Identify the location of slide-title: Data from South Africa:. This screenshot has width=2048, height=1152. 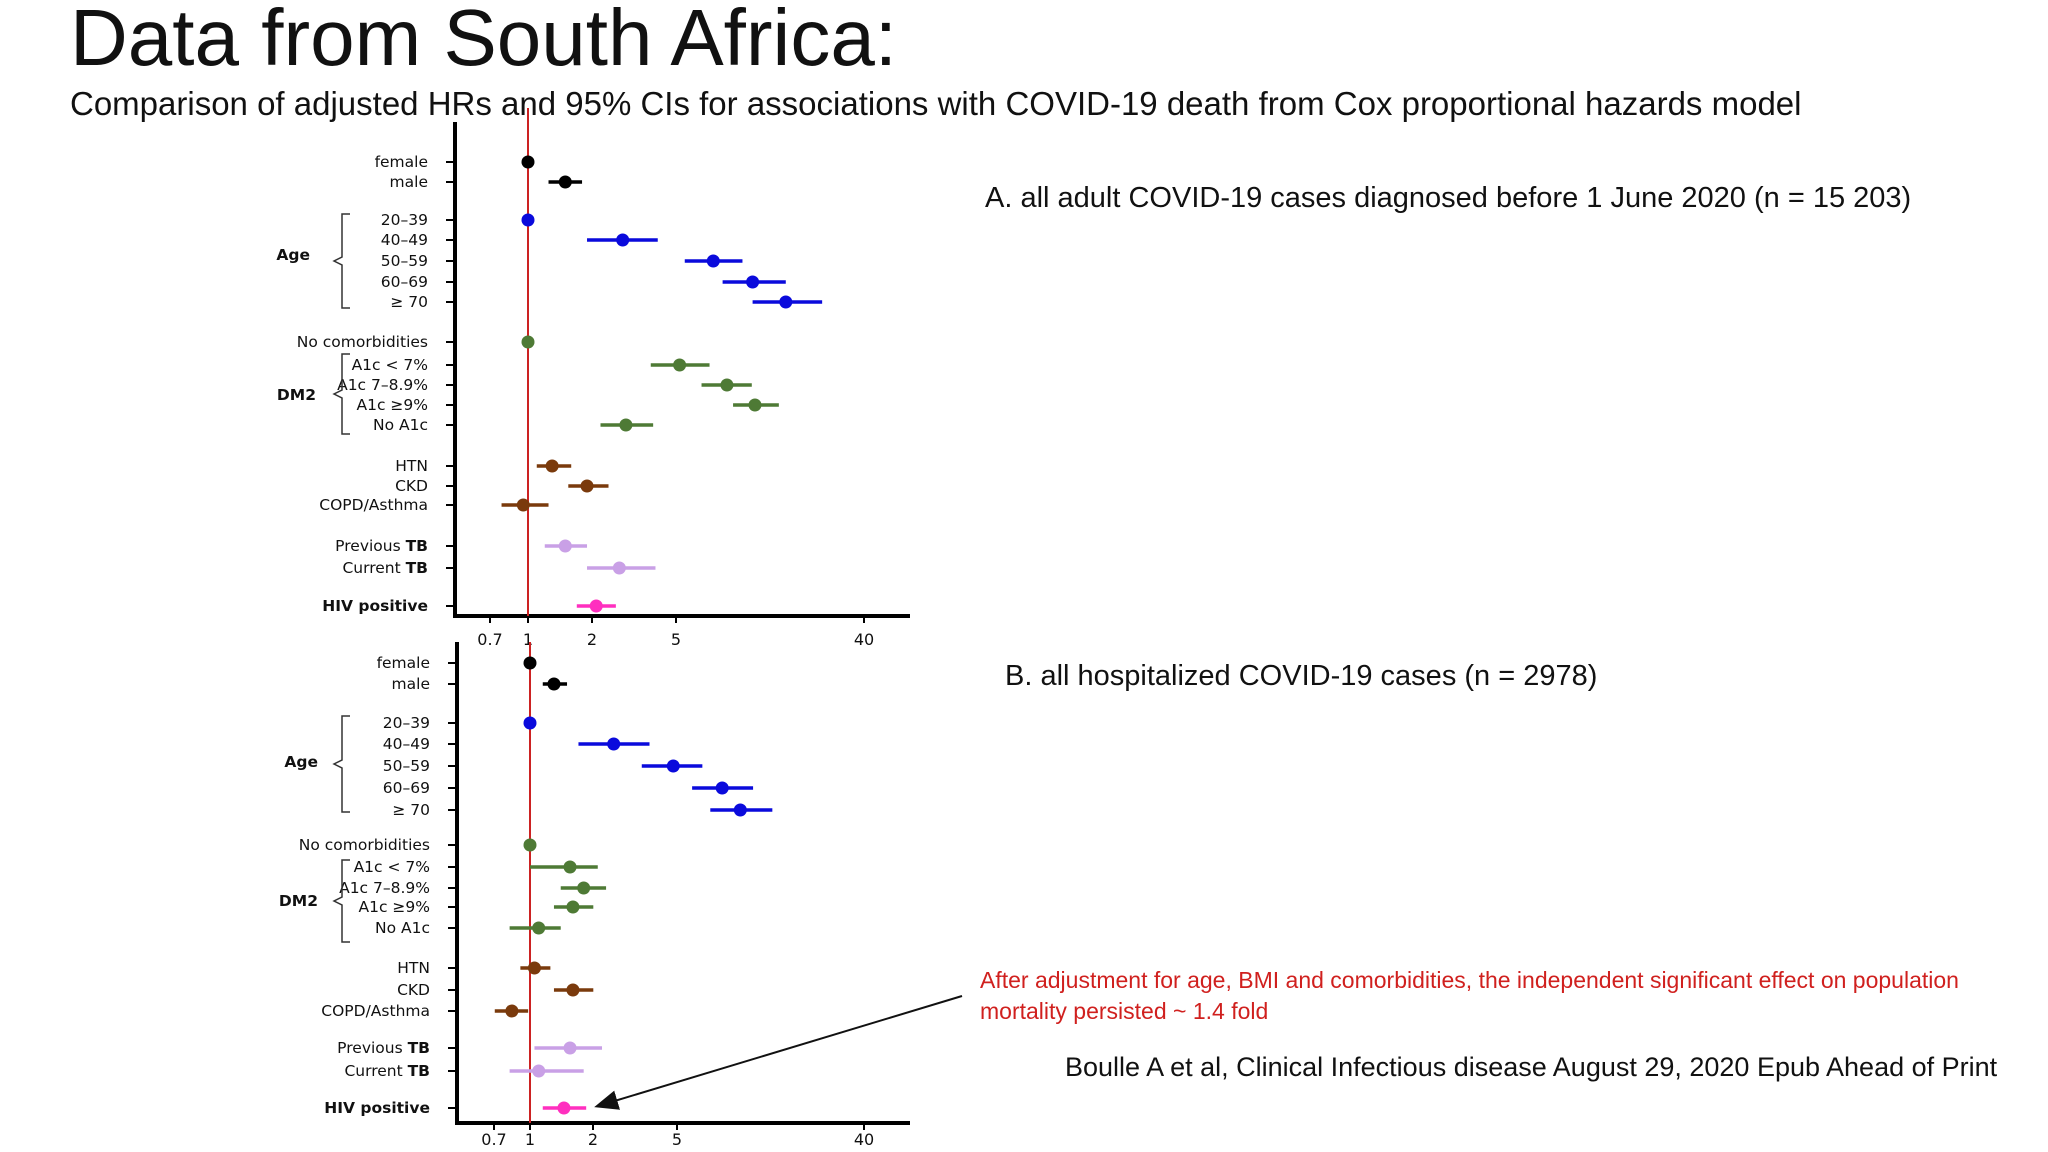
(484, 41).